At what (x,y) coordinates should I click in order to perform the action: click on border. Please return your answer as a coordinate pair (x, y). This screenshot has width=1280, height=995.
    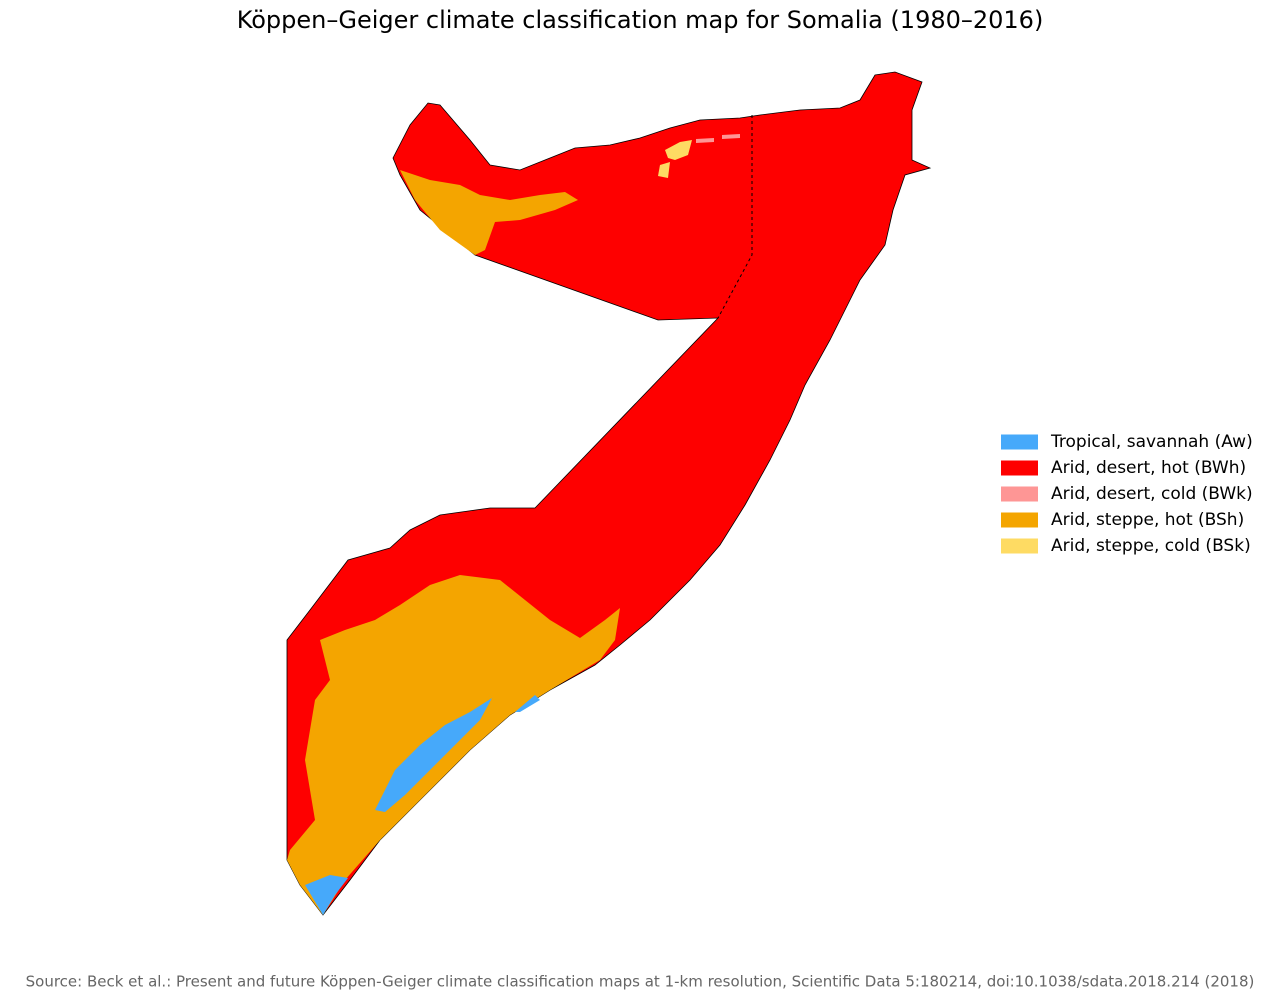
    Looking at the image, I should click on (735, 217).